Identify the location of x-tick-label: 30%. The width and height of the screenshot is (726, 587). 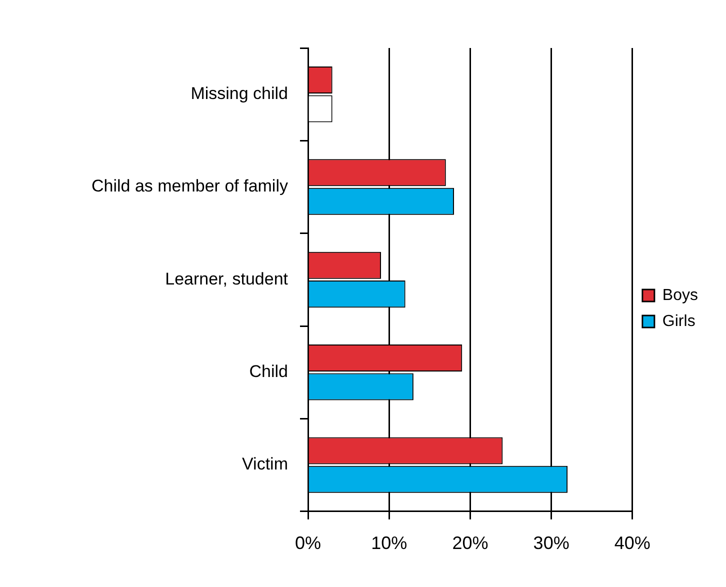
(551, 543).